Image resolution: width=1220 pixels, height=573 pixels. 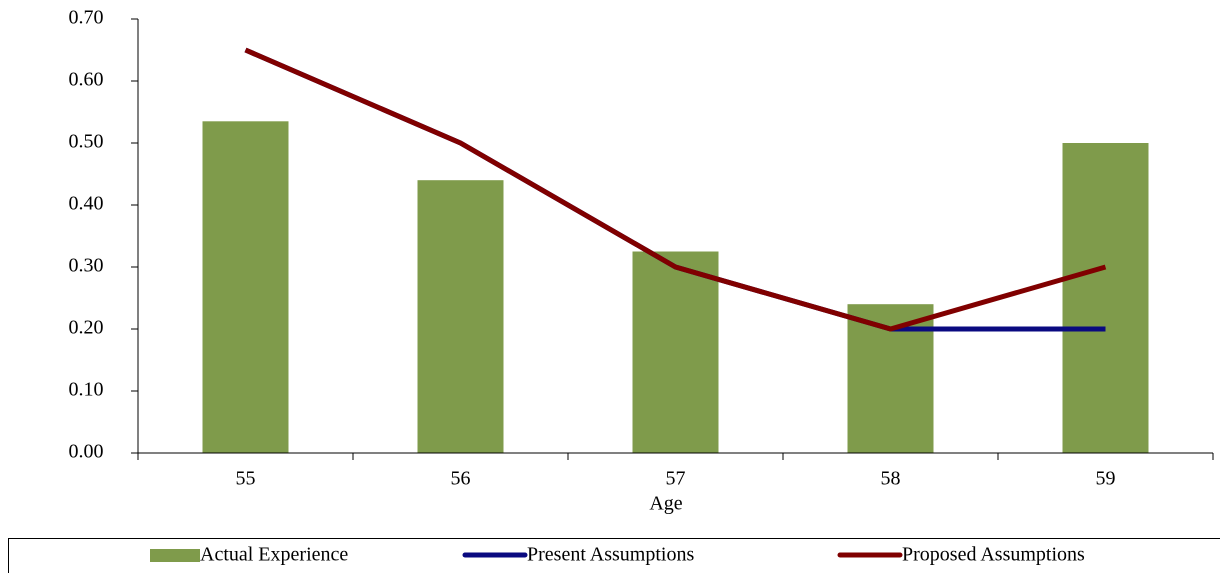 I want to click on y-tick-label: 0.40, so click(x=86, y=204).